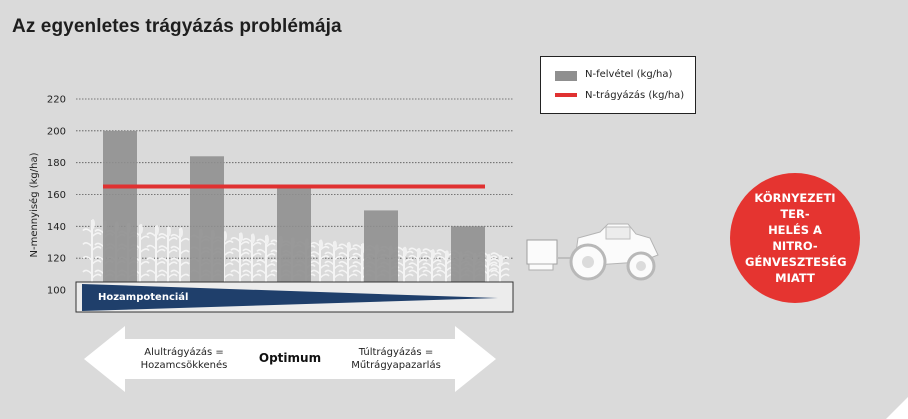 This screenshot has height=419, width=908. What do you see at coordinates (56, 291) in the screenshot?
I see `y-tick-label: 100` at bounding box center [56, 291].